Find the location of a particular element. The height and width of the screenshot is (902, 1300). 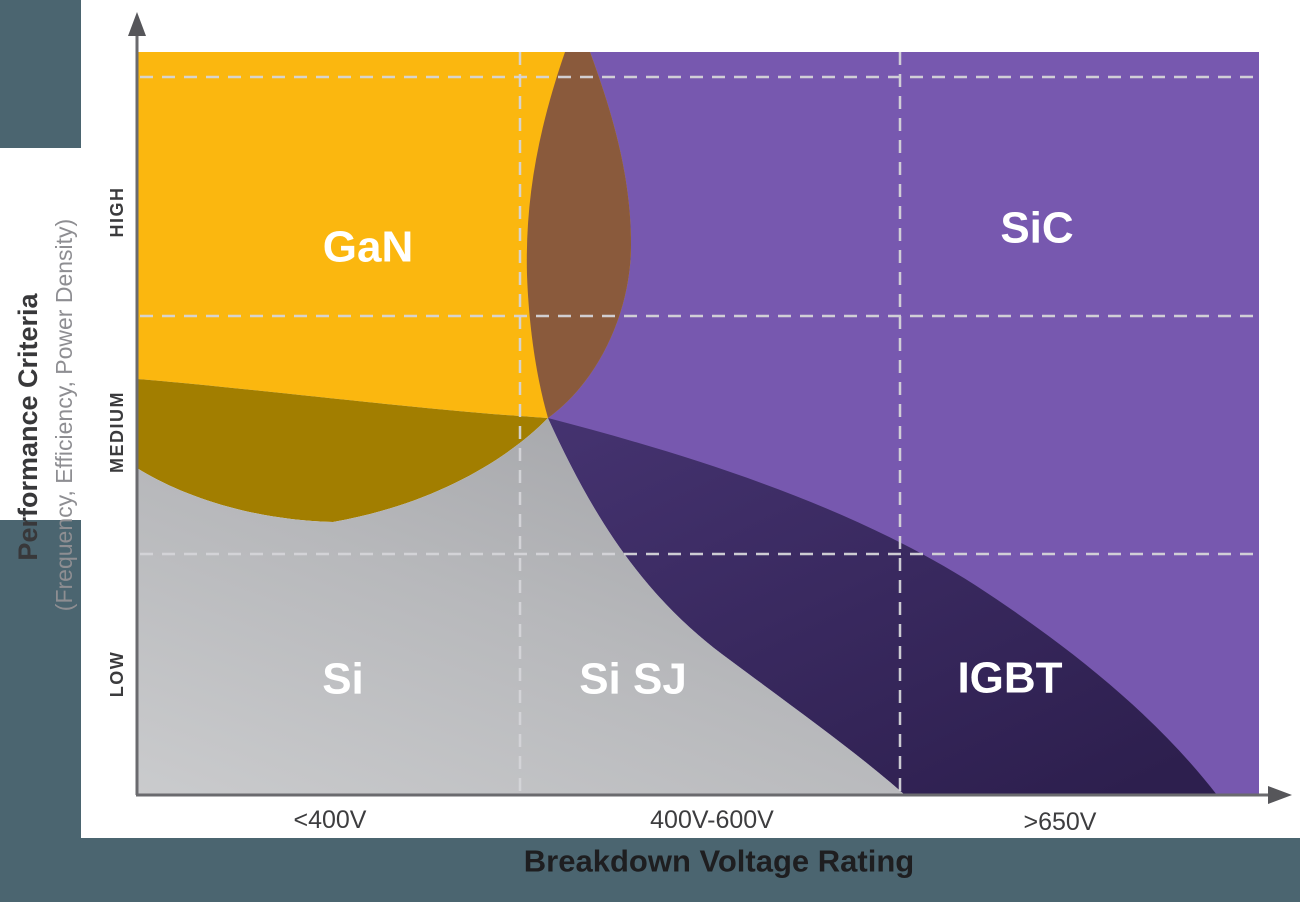

frame-left-lower is located at coordinates (40, 679).